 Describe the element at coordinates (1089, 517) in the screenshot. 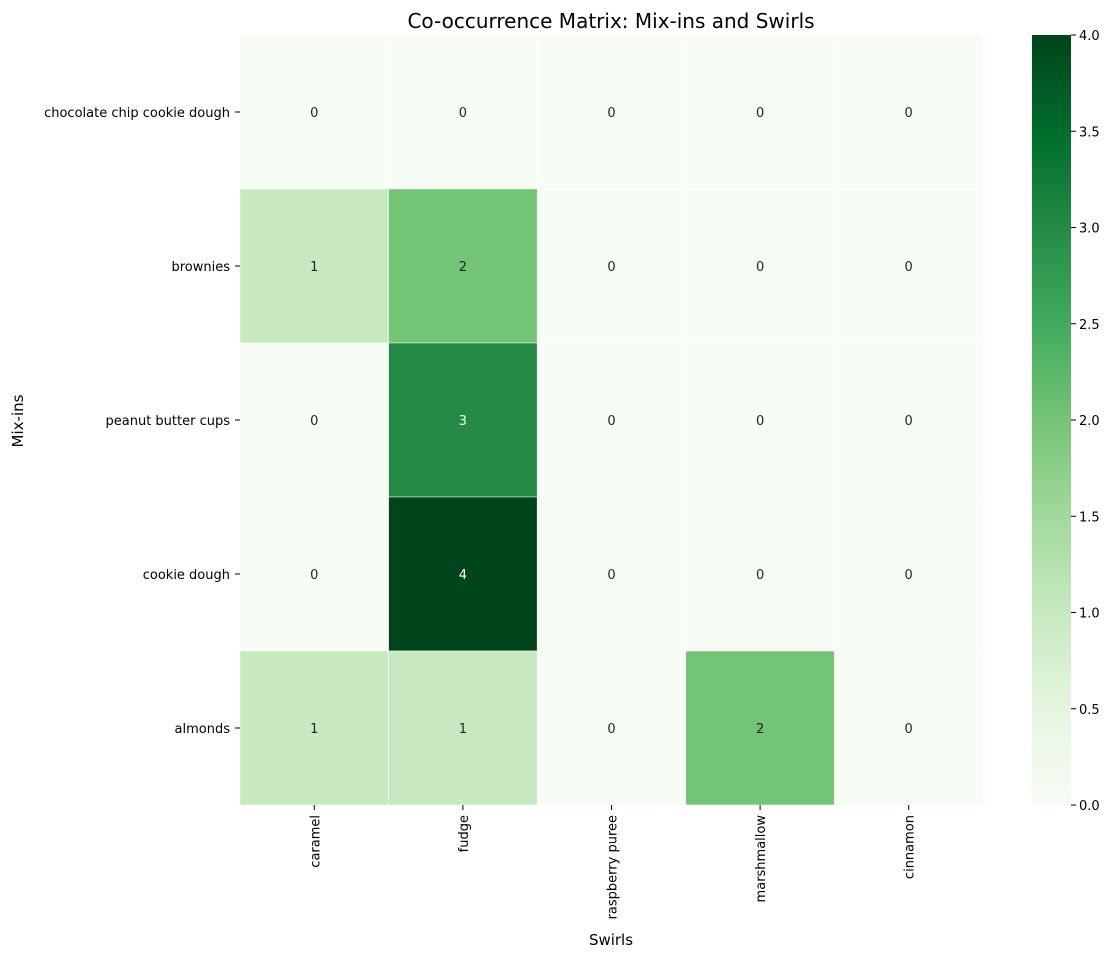

I see `colorbar-tick-label: 1.5` at that location.